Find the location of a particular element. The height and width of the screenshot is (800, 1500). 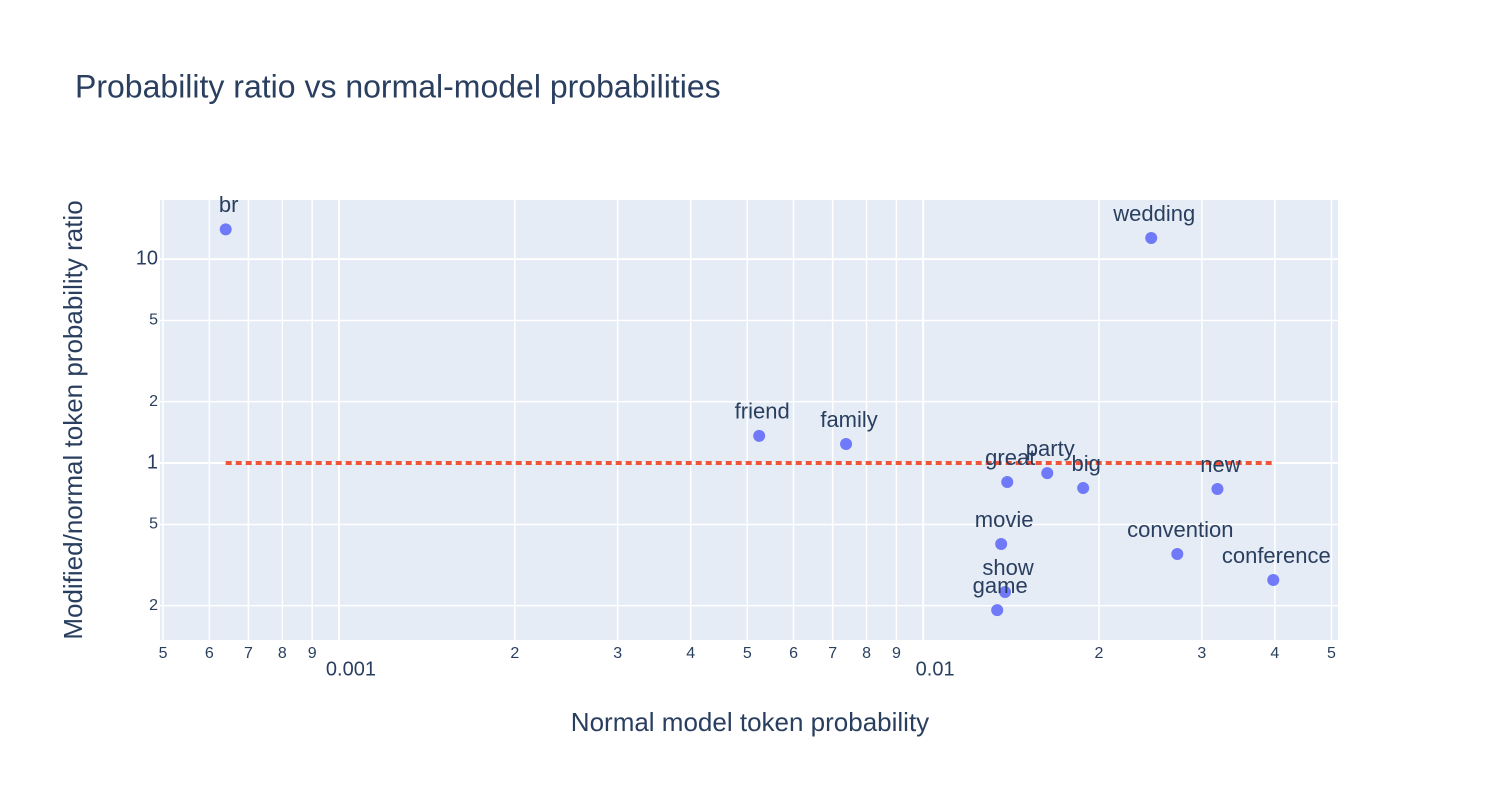

x-tick-label: 0.01 is located at coordinates (935, 669).